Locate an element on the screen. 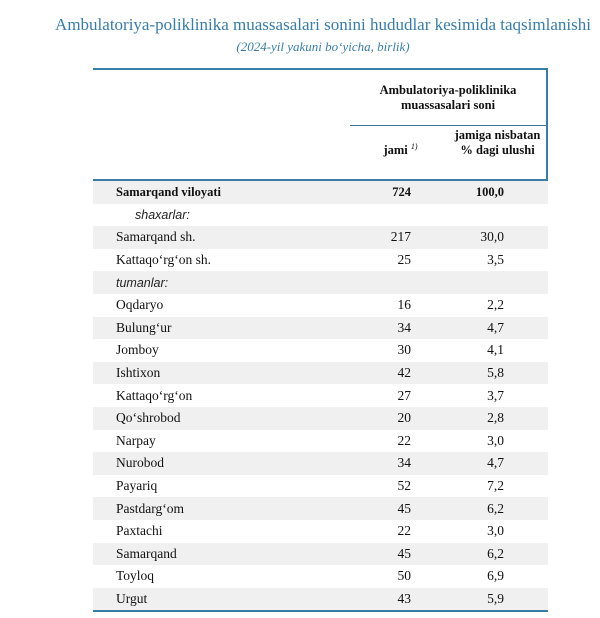 The height and width of the screenshot is (618, 600). header-divider is located at coordinates (547, 124).